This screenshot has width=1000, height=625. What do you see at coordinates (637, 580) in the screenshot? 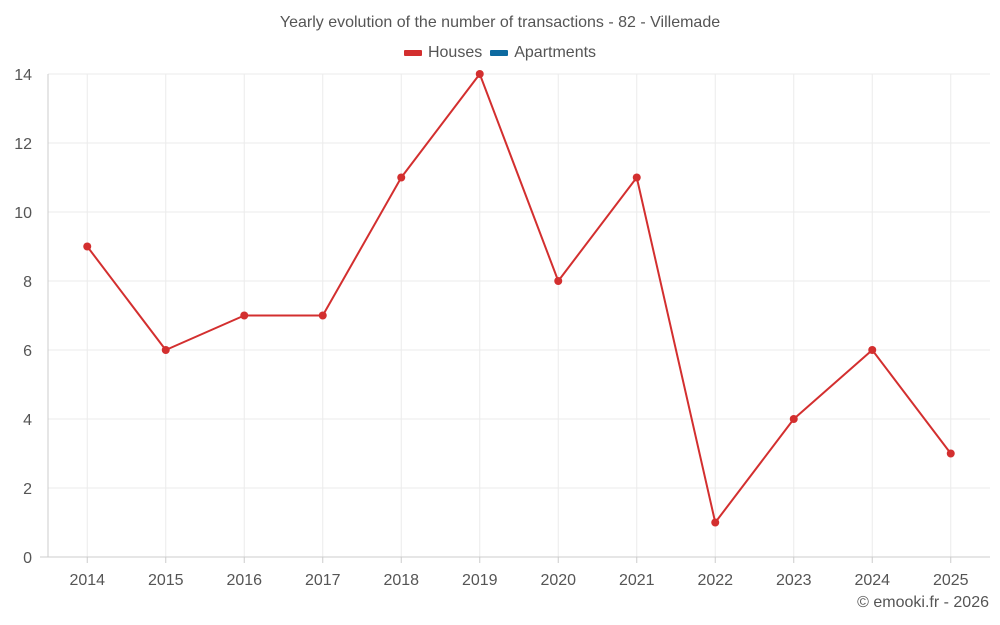
I see `x-tick-label: 2021` at bounding box center [637, 580].